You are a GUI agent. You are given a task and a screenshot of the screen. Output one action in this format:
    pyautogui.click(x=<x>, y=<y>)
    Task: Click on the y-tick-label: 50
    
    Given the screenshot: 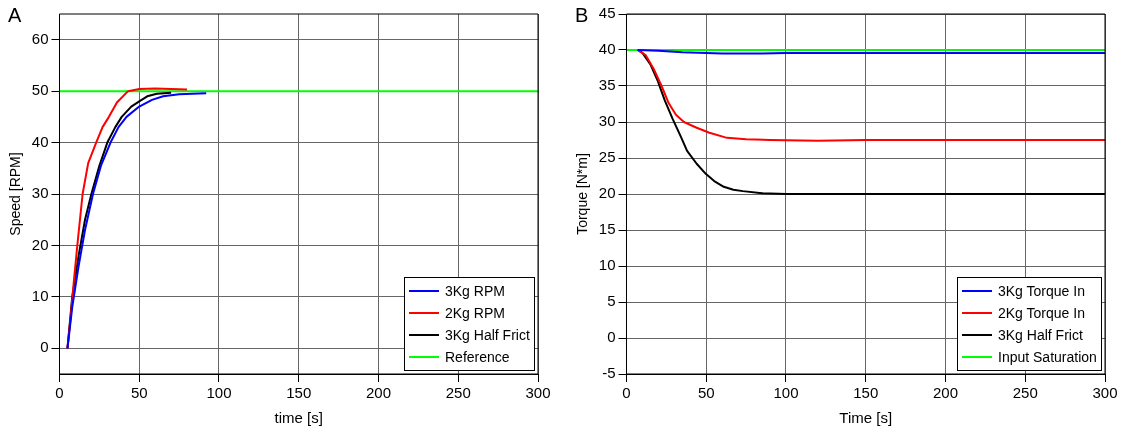 What is the action you would take?
    pyautogui.click(x=40, y=90)
    